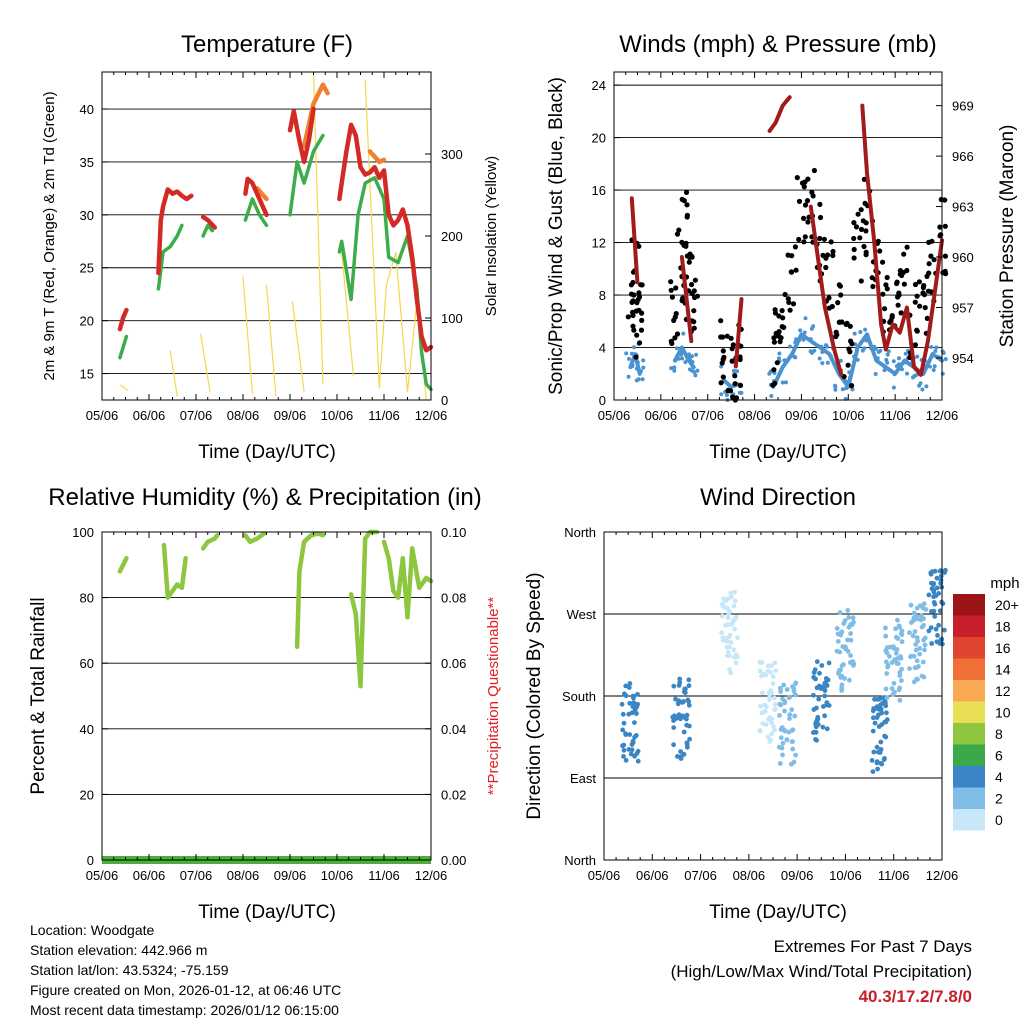 This screenshot has height=1024, width=1024. Describe the element at coordinates (129, 970) in the screenshot. I see `latlon-text: Station lat/lon: 43.5324; -75.159` at that location.